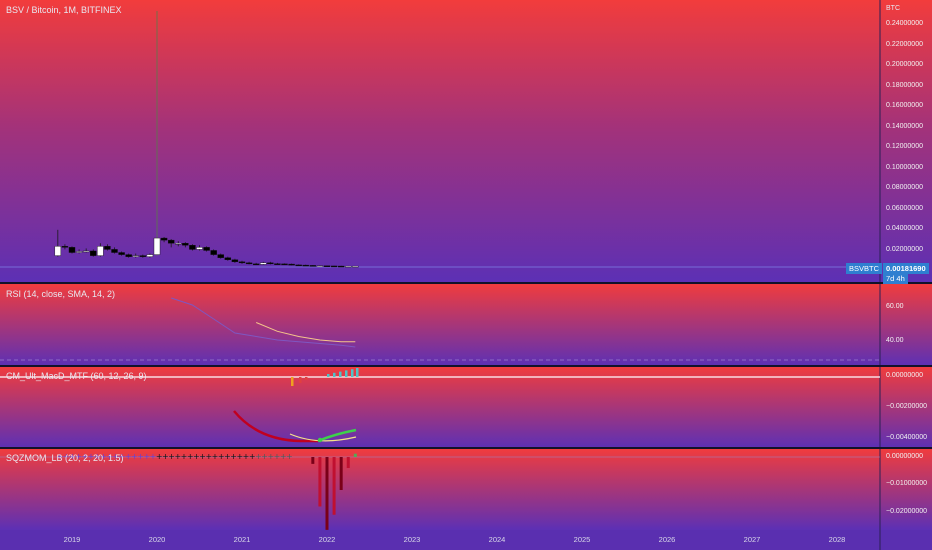 This screenshot has height=550, width=932. Describe the element at coordinates (61, 294) in the screenshot. I see `rsi-title: RSI (14, close, SMA, 14, 2)` at that location.